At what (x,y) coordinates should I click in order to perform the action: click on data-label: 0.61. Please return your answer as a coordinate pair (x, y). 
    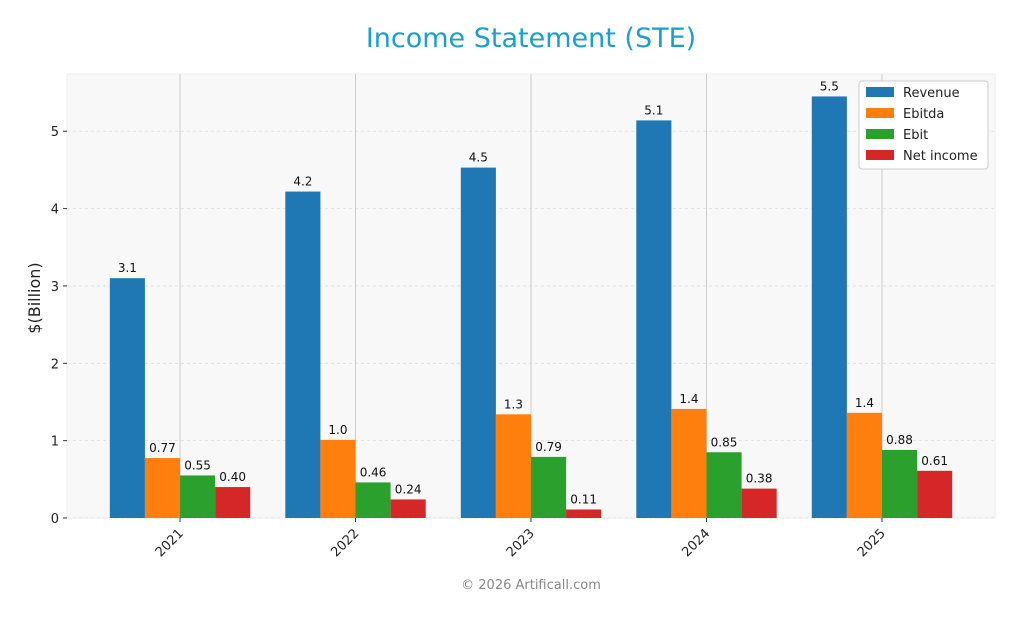
    Looking at the image, I should click on (934, 461).